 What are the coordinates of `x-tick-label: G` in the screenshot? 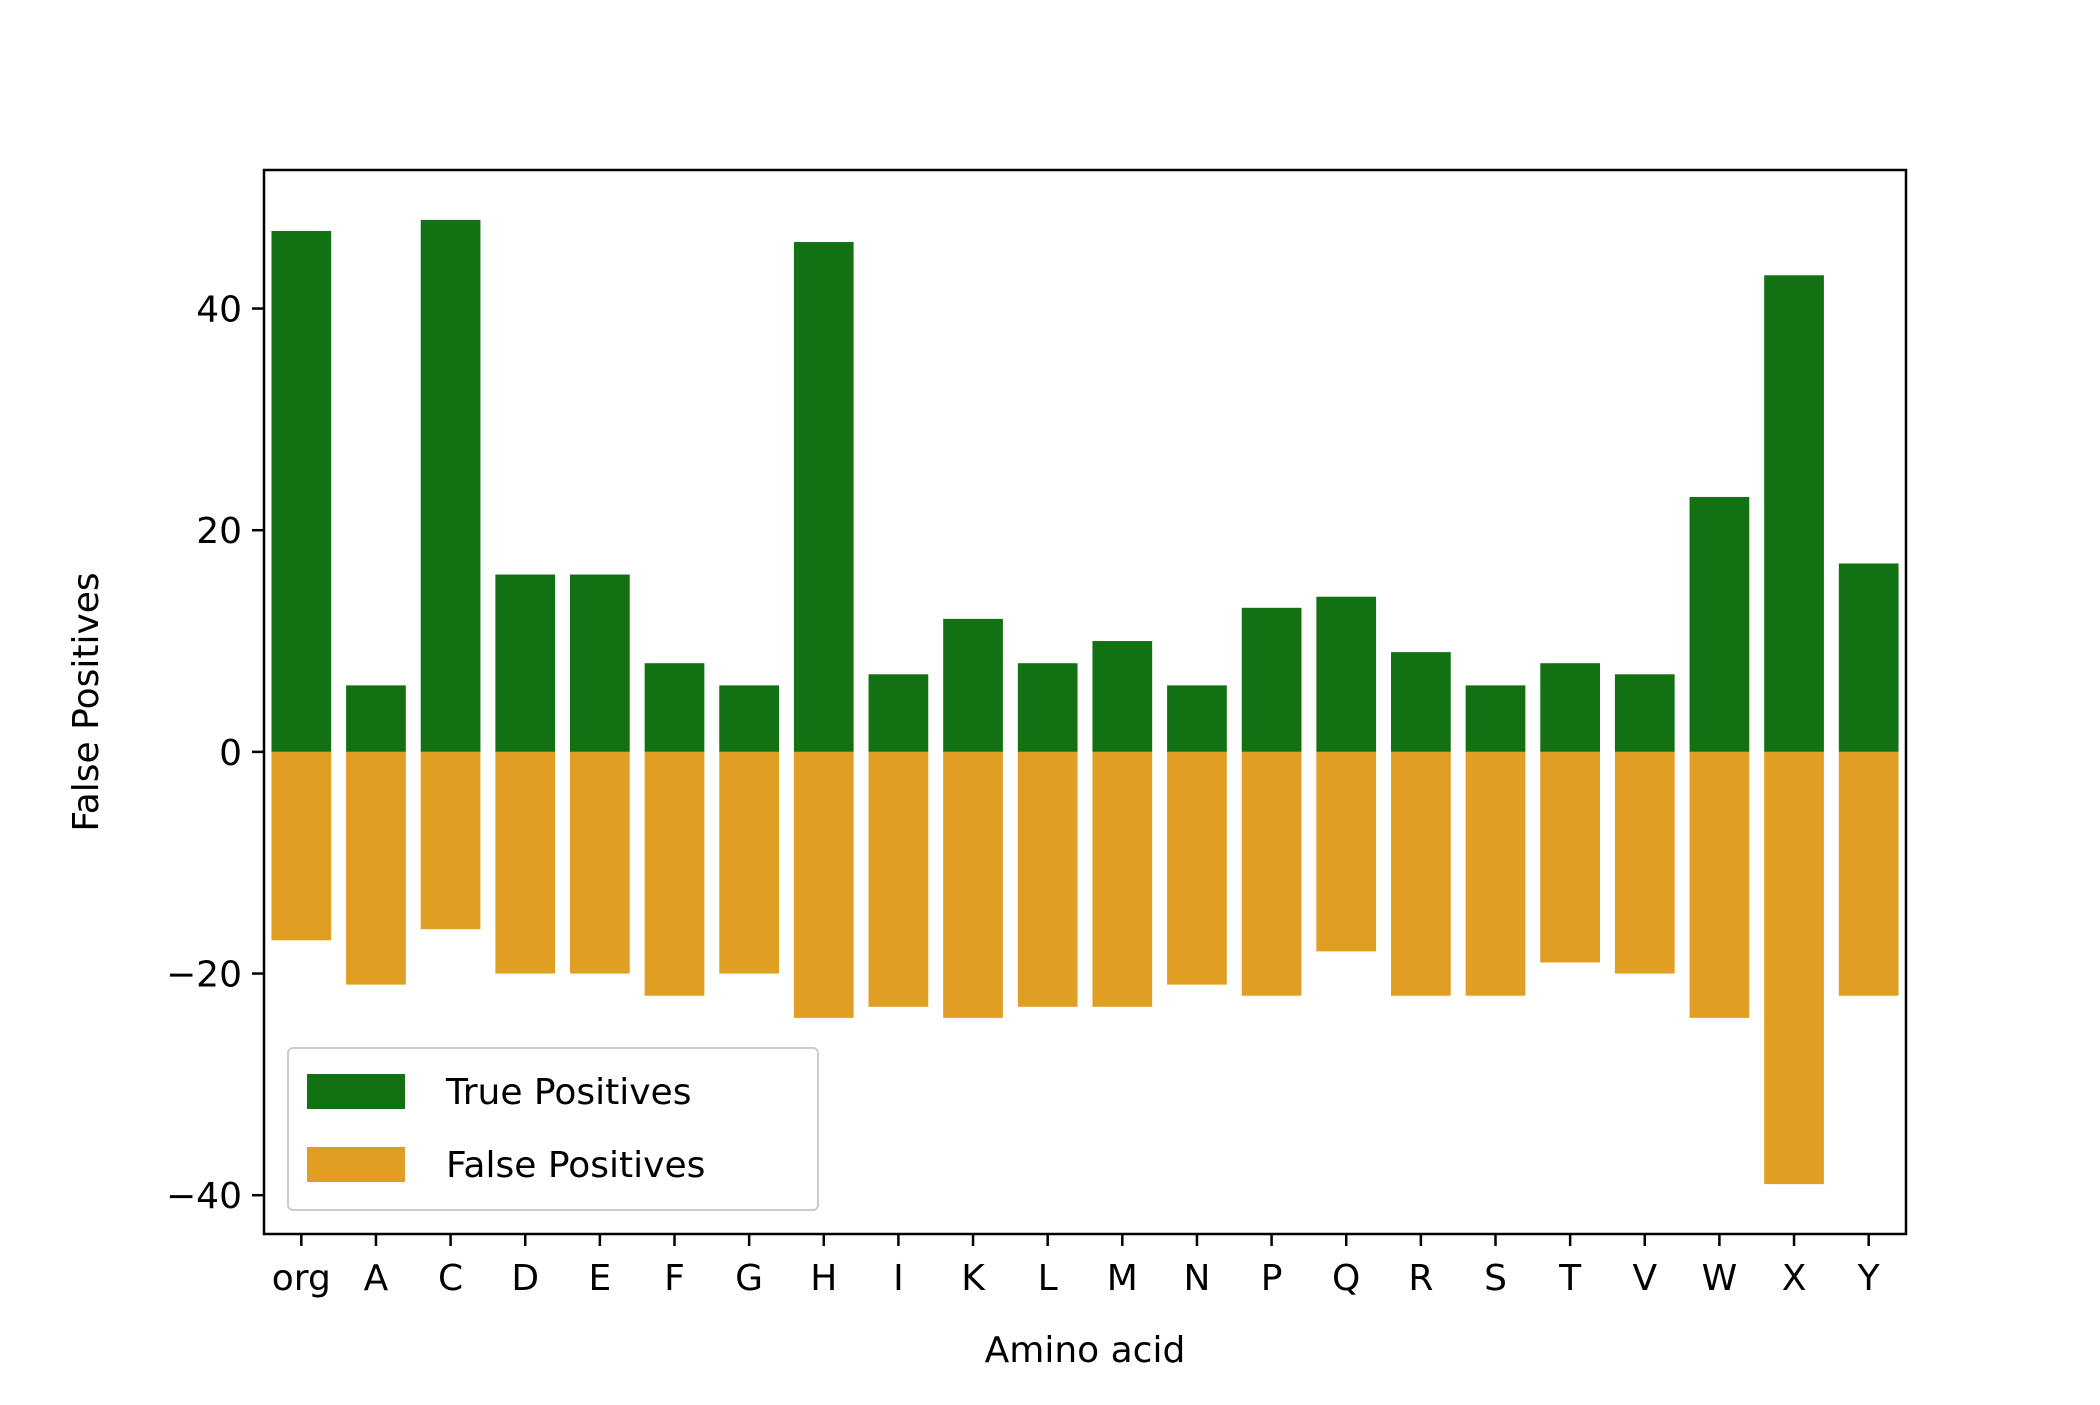 It's located at (749, 1278).